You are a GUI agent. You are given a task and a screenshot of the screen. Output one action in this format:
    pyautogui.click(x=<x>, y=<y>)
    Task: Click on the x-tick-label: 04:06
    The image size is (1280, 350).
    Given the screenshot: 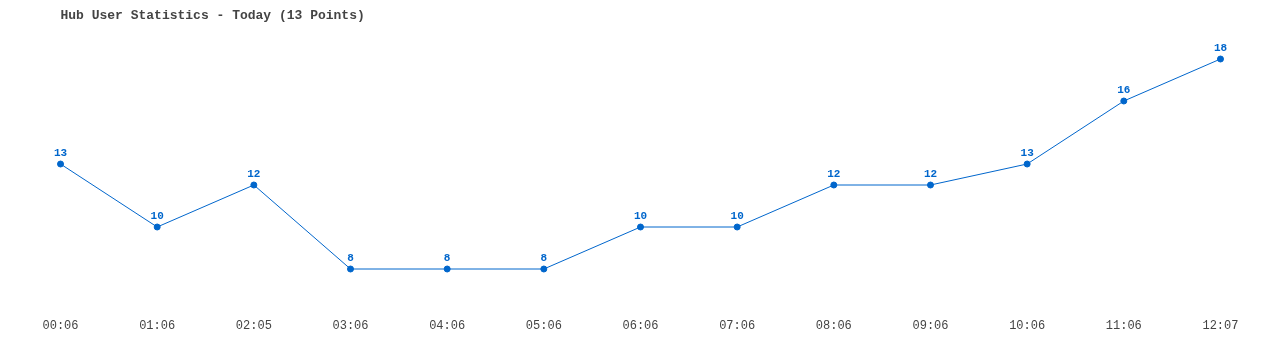 What is the action you would take?
    pyautogui.click(x=447, y=325)
    